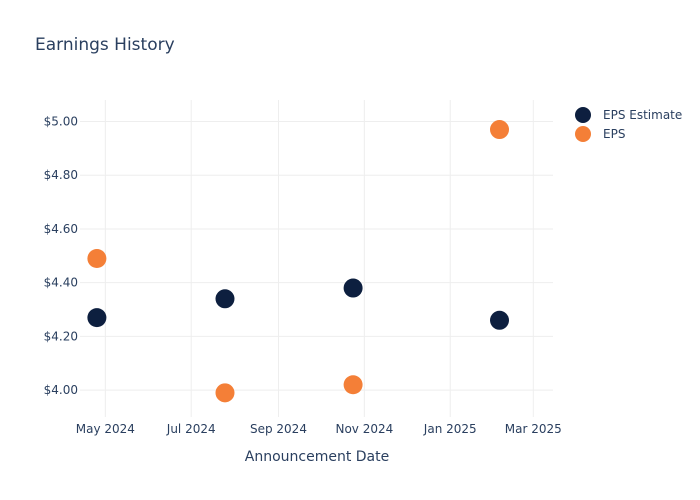  Describe the element at coordinates (61, 336) in the screenshot. I see `y-tick-label: $4.20` at that location.